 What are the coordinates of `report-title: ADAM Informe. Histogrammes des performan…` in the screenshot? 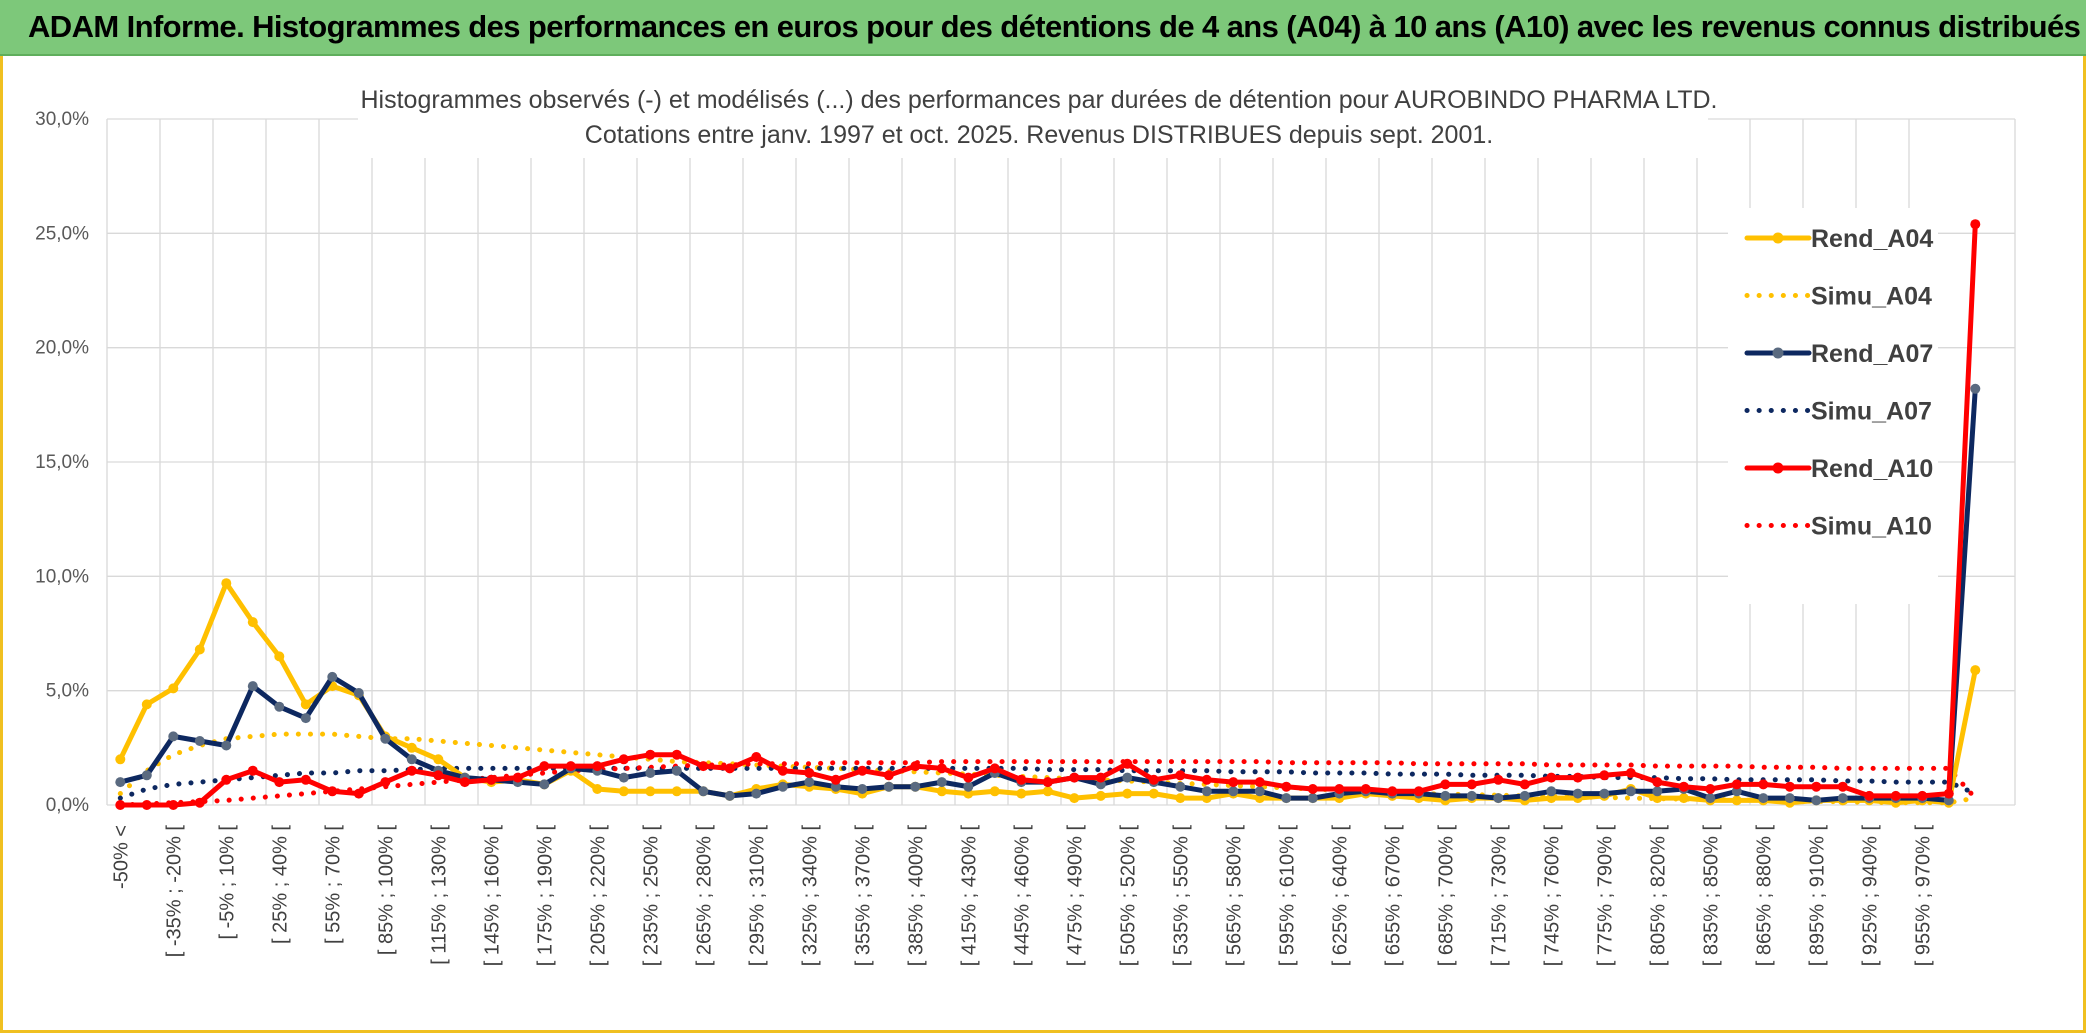 It's located at (1054, 26).